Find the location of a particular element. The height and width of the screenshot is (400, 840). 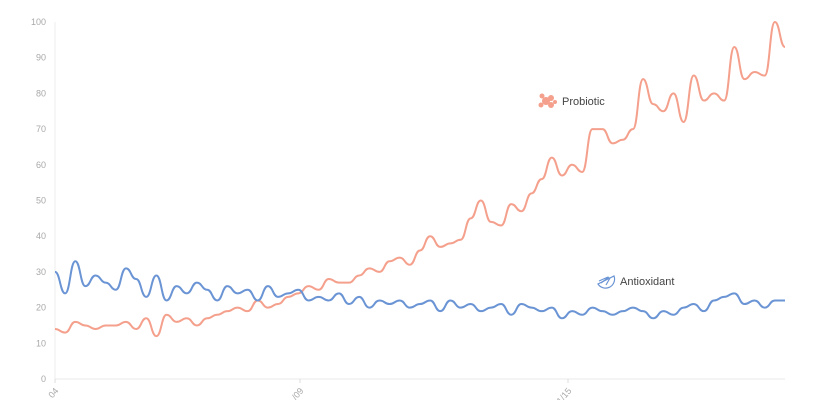

x-tick-label: 1/15 is located at coordinates (564, 393).